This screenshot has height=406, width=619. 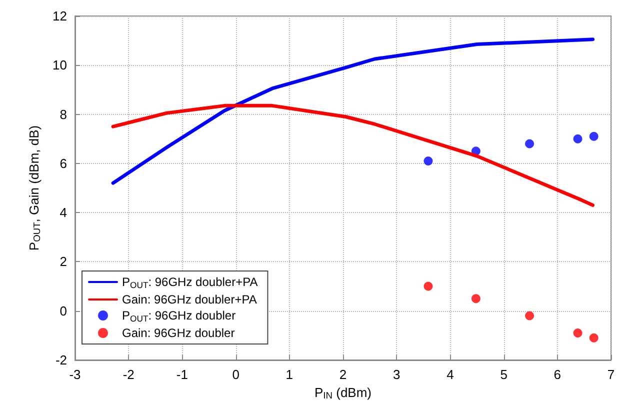 I want to click on x-tick-label: -2, so click(x=128, y=374).